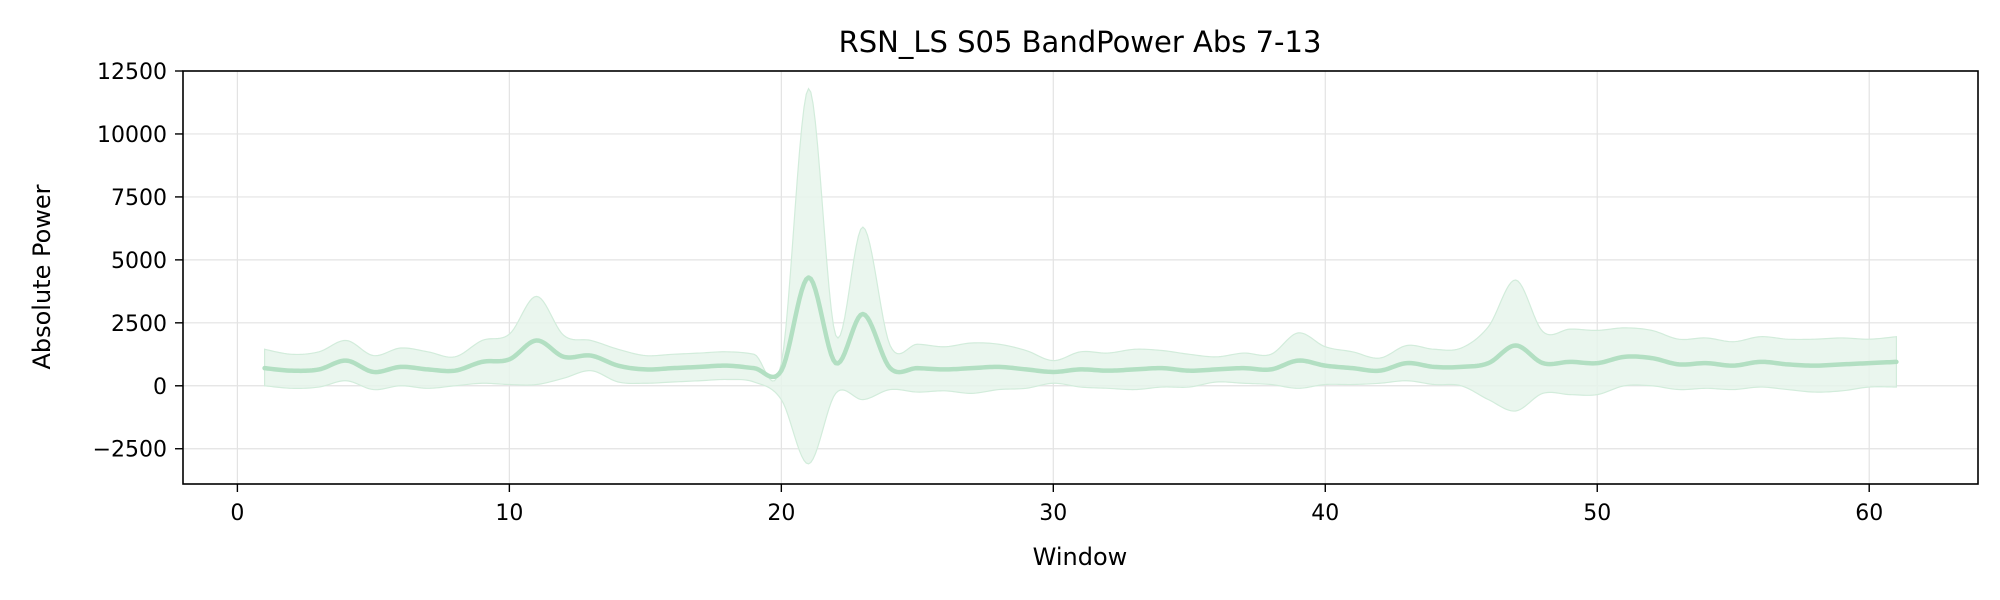  What do you see at coordinates (130, 450) in the screenshot?
I see `y-tick-label: −2500` at bounding box center [130, 450].